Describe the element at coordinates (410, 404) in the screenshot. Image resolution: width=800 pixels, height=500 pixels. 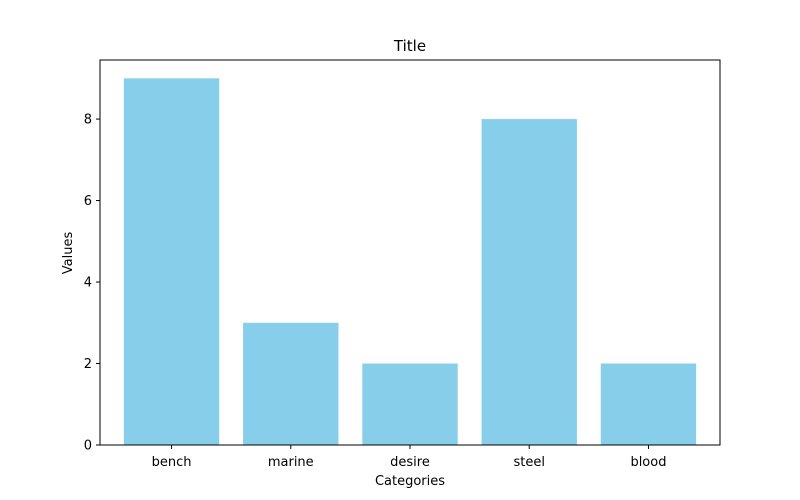
I see `bar-desire` at that location.